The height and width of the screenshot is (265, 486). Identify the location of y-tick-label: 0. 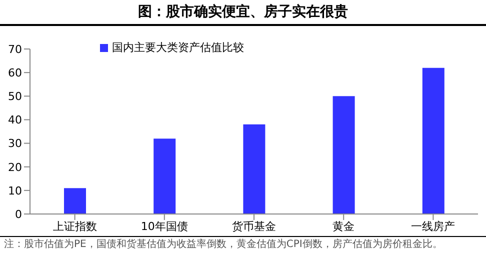
(18, 214).